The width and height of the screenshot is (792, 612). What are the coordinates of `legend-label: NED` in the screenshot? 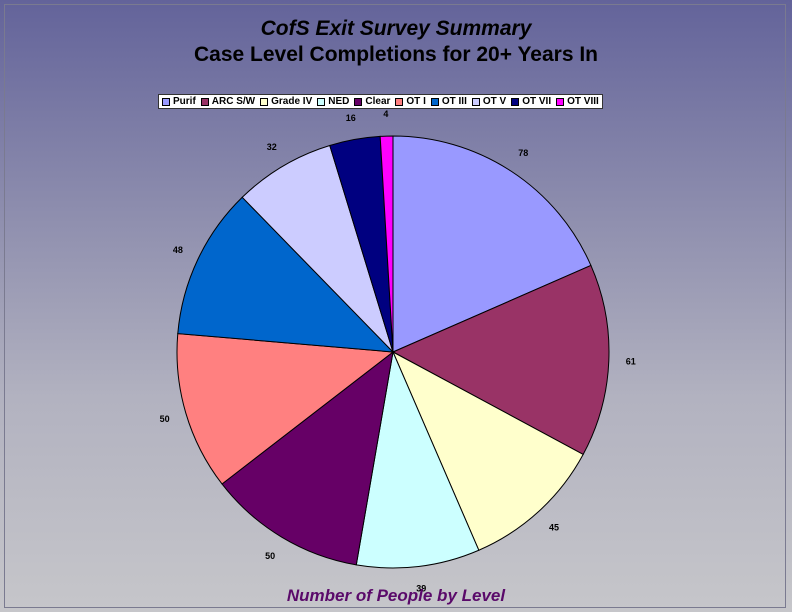 It's located at (339, 101).